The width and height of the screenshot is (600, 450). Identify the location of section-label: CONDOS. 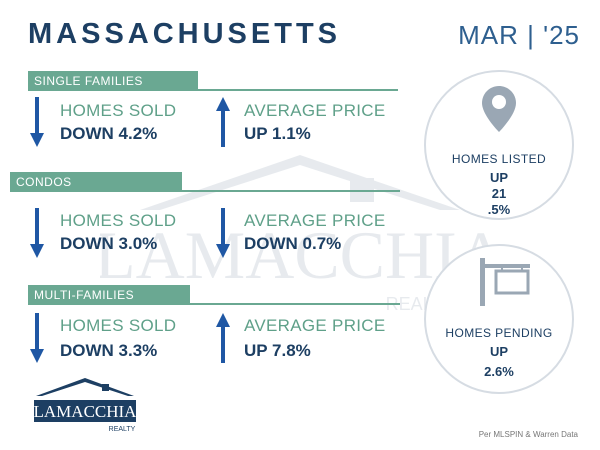
(44, 182).